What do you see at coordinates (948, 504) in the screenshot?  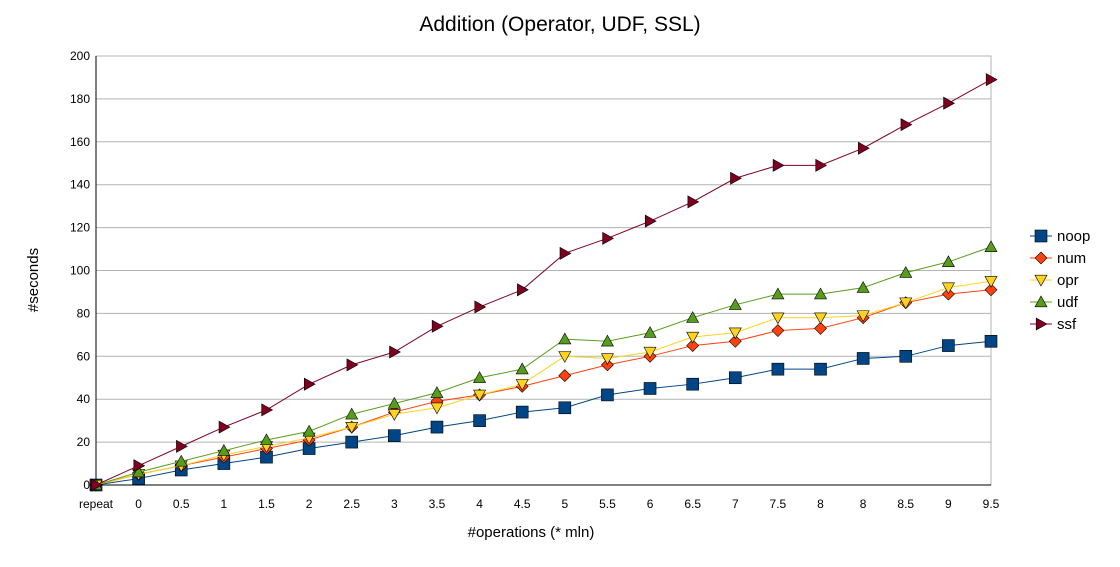 I see `x-tick-label: 9` at bounding box center [948, 504].